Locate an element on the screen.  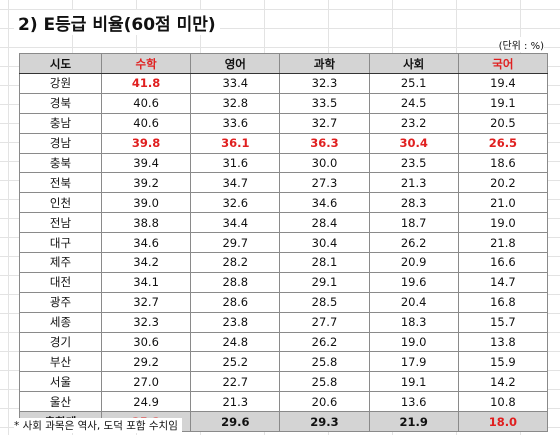
cell-korean: 20.2 is located at coordinates (503, 183).